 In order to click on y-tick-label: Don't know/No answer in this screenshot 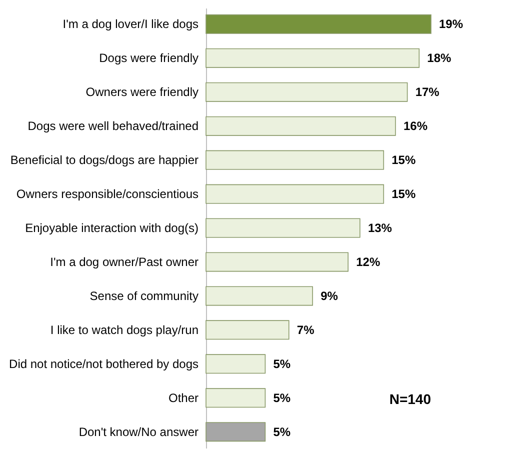, I will do `click(138, 431)`.